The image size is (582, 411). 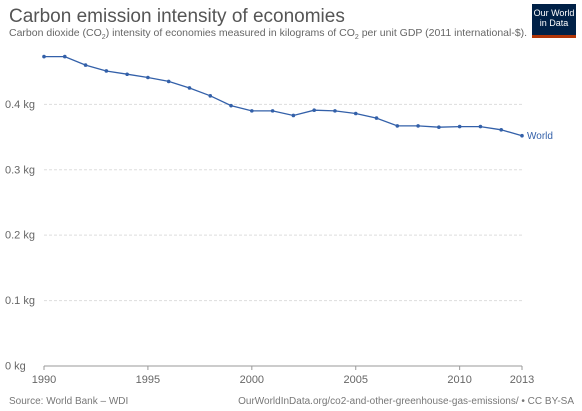 I want to click on y-tick-label: 0 kg, so click(x=15, y=367).